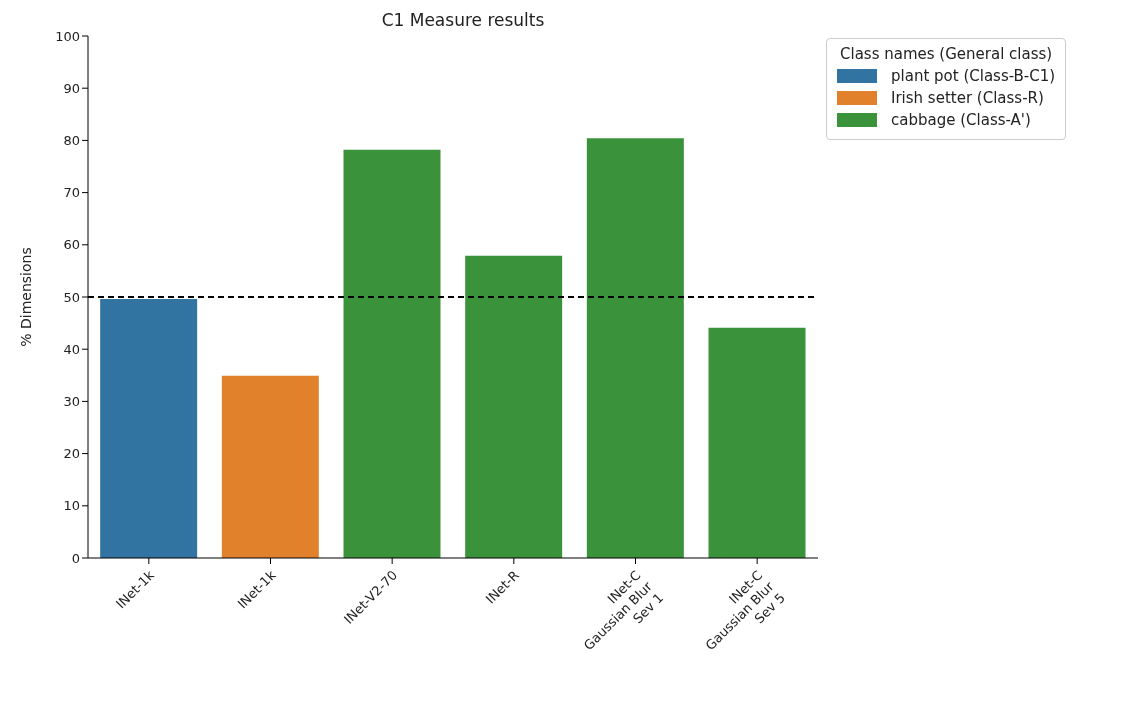 The image size is (1126, 709). I want to click on legend-title: Class names (General class), so click(946, 54).